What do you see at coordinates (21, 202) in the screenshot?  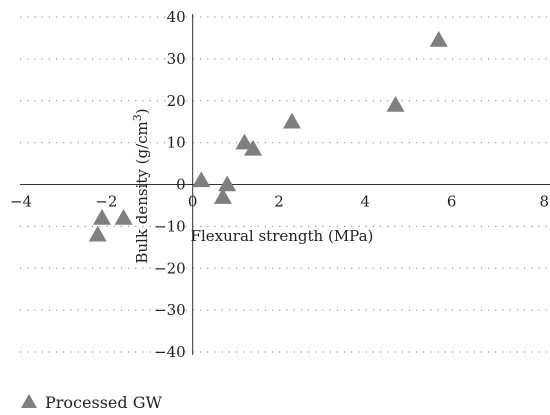 I see `x-tick-label: −4` at bounding box center [21, 202].